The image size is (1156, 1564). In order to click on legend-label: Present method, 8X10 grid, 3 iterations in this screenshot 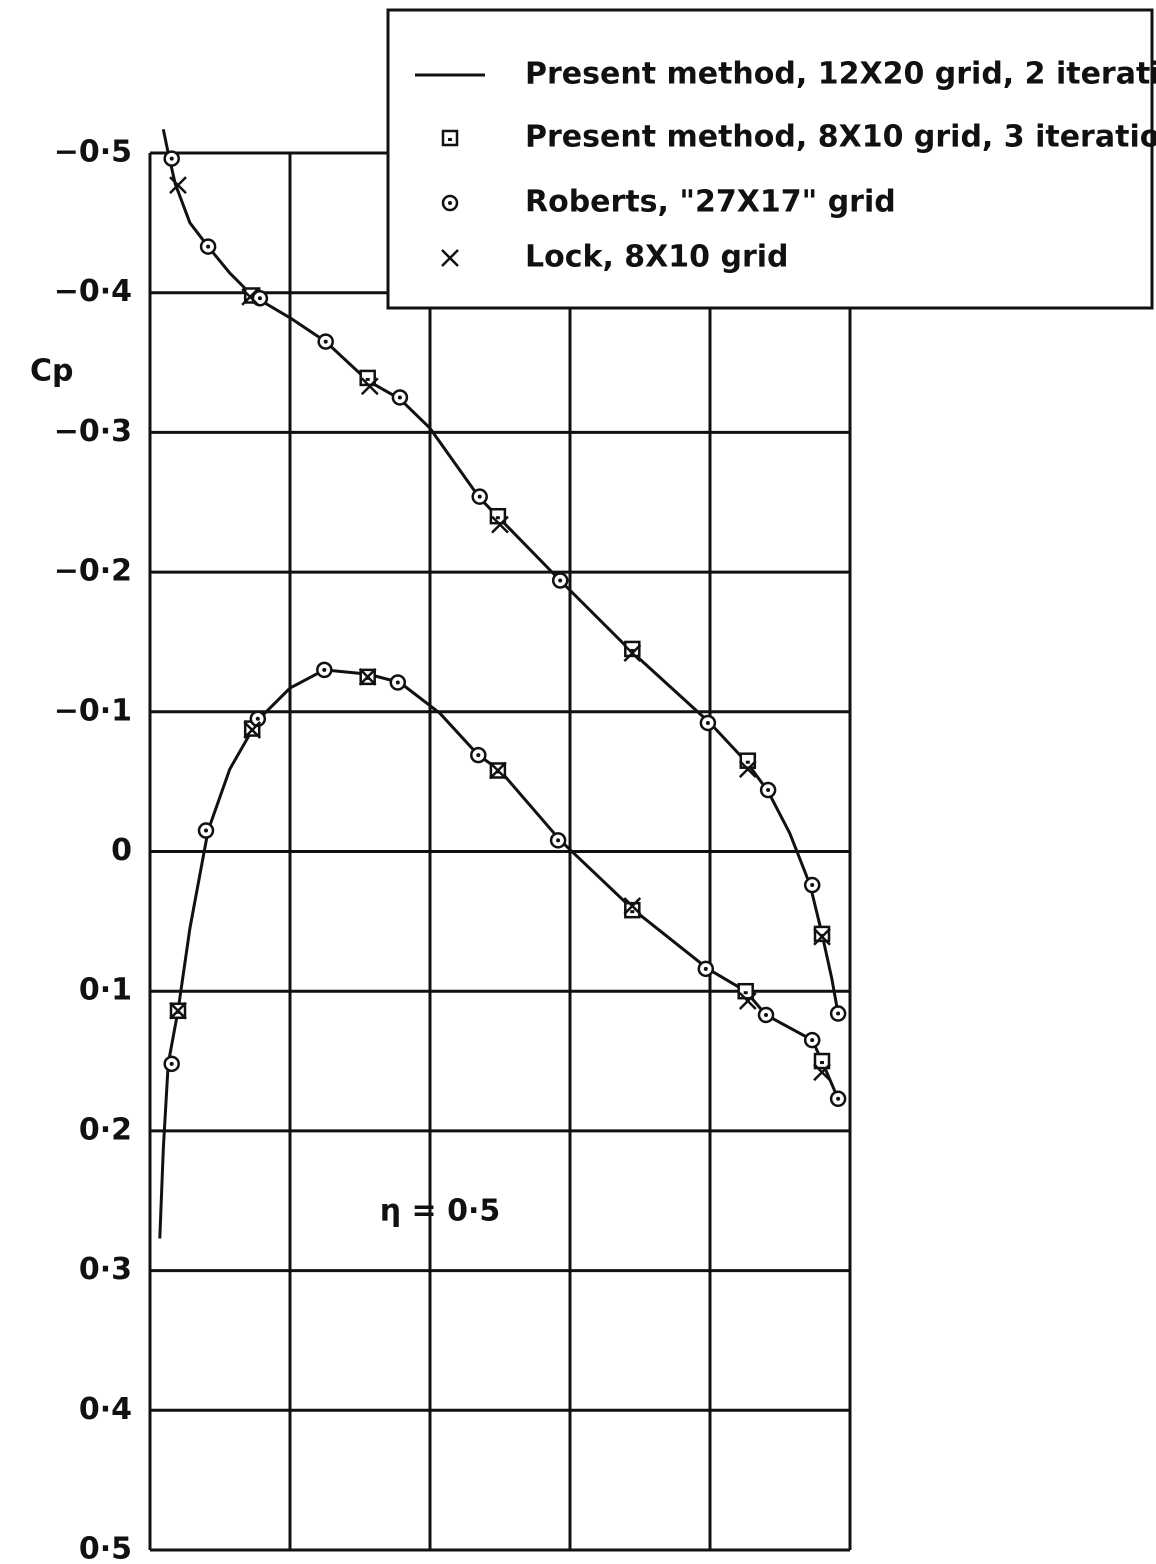, I will do `click(840, 137)`.